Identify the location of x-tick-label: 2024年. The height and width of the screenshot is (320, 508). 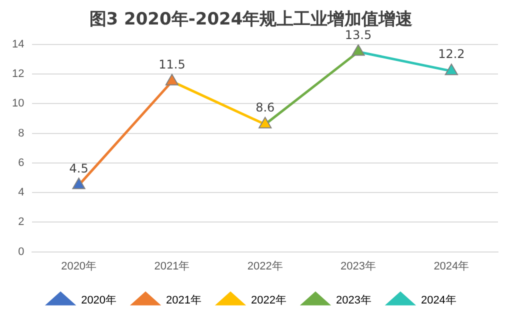
(452, 266).